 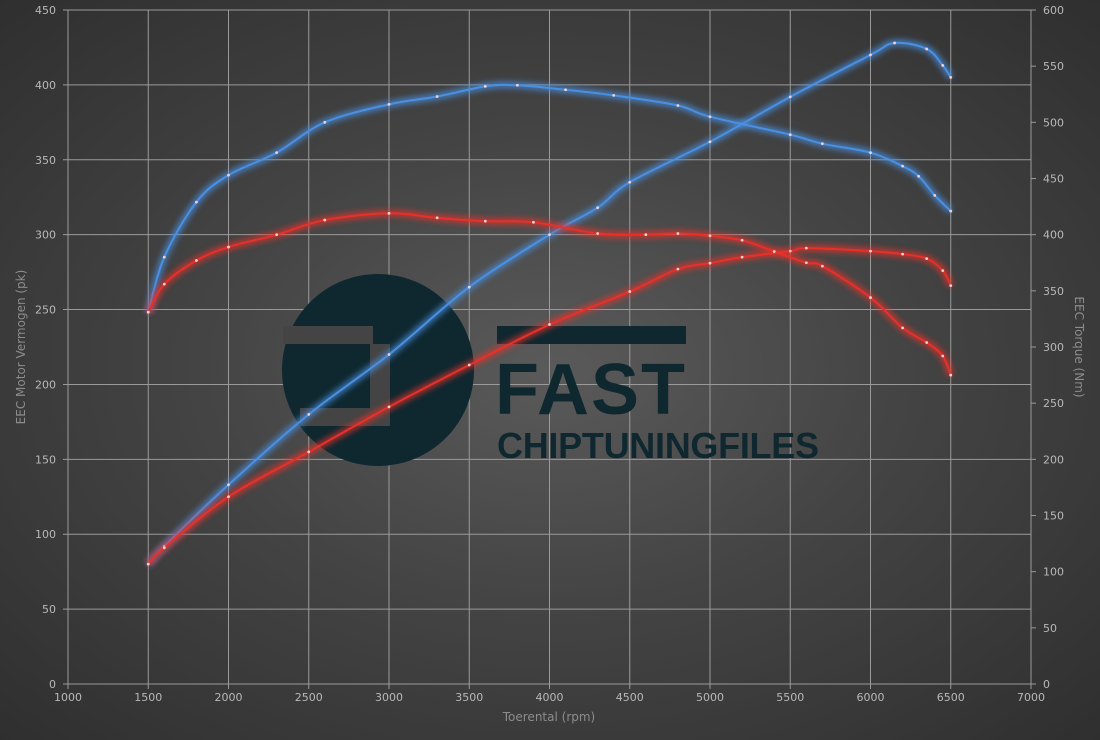 I want to click on y-tick-label: 400, so click(x=45, y=85).